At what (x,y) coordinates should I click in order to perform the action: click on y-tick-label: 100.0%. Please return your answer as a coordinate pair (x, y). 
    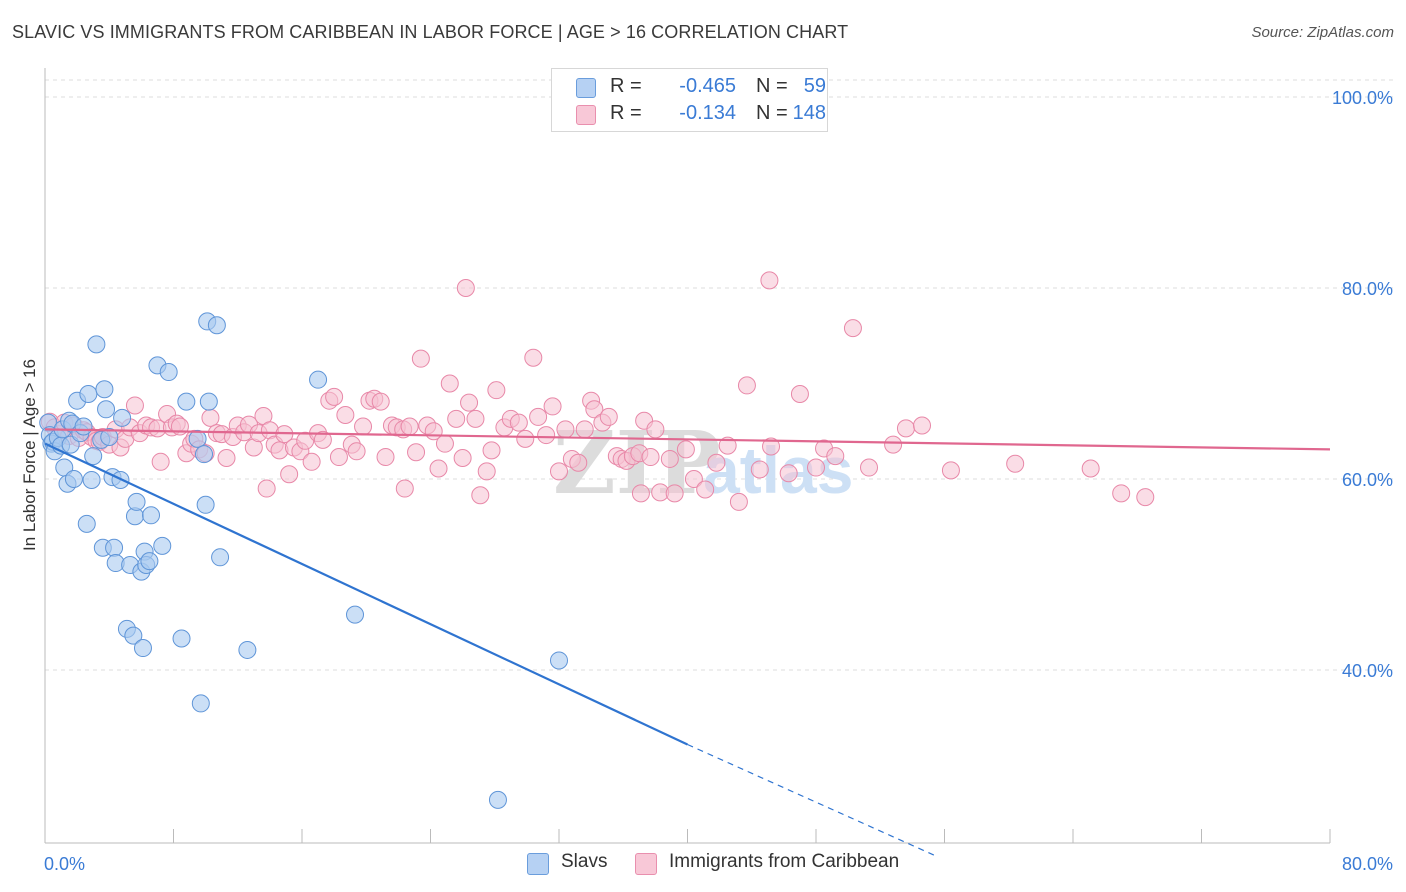
    Looking at the image, I should click on (1362, 98).